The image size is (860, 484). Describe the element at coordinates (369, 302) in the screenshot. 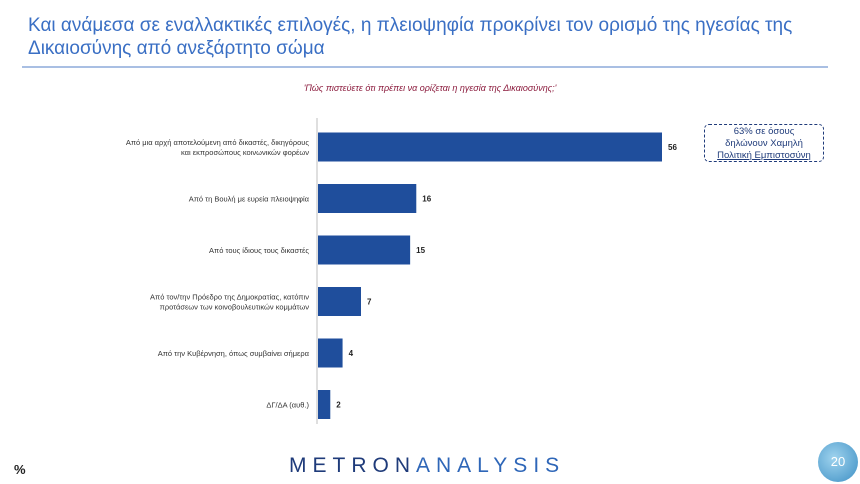

I see `data-label-3: 7` at that location.